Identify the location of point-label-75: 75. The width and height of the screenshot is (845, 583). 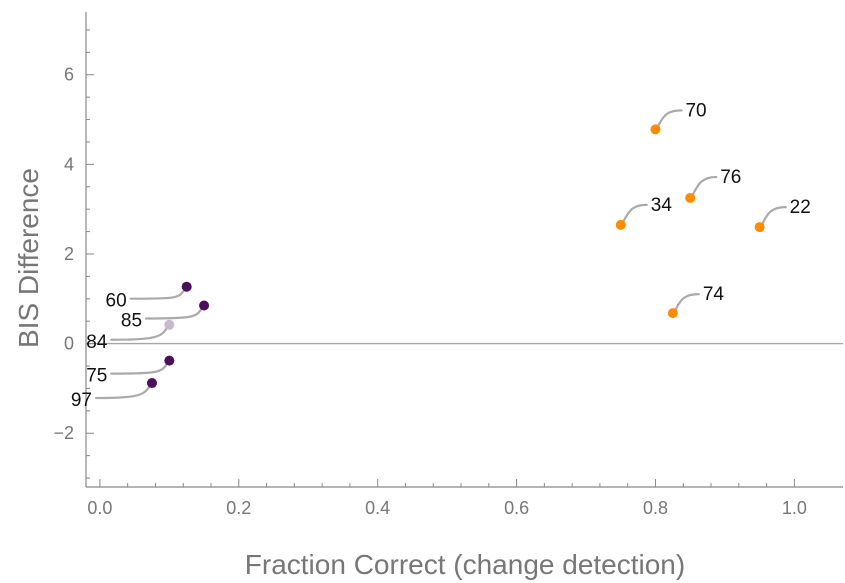
(96, 376).